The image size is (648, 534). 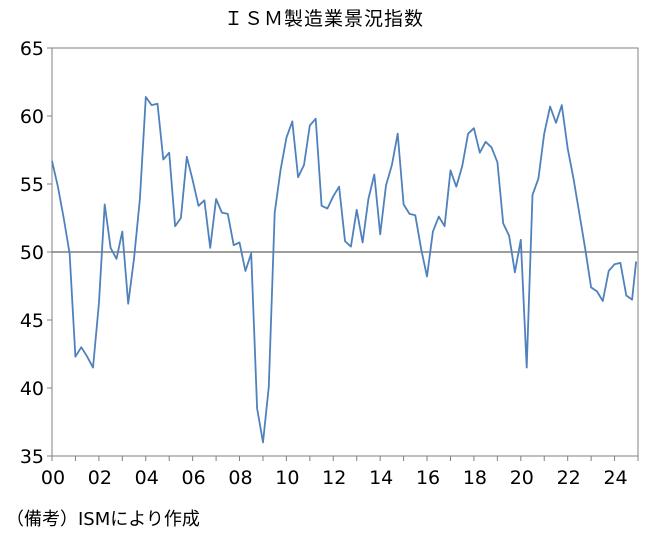 I want to click on x-tick-label: 04, so click(x=147, y=478).